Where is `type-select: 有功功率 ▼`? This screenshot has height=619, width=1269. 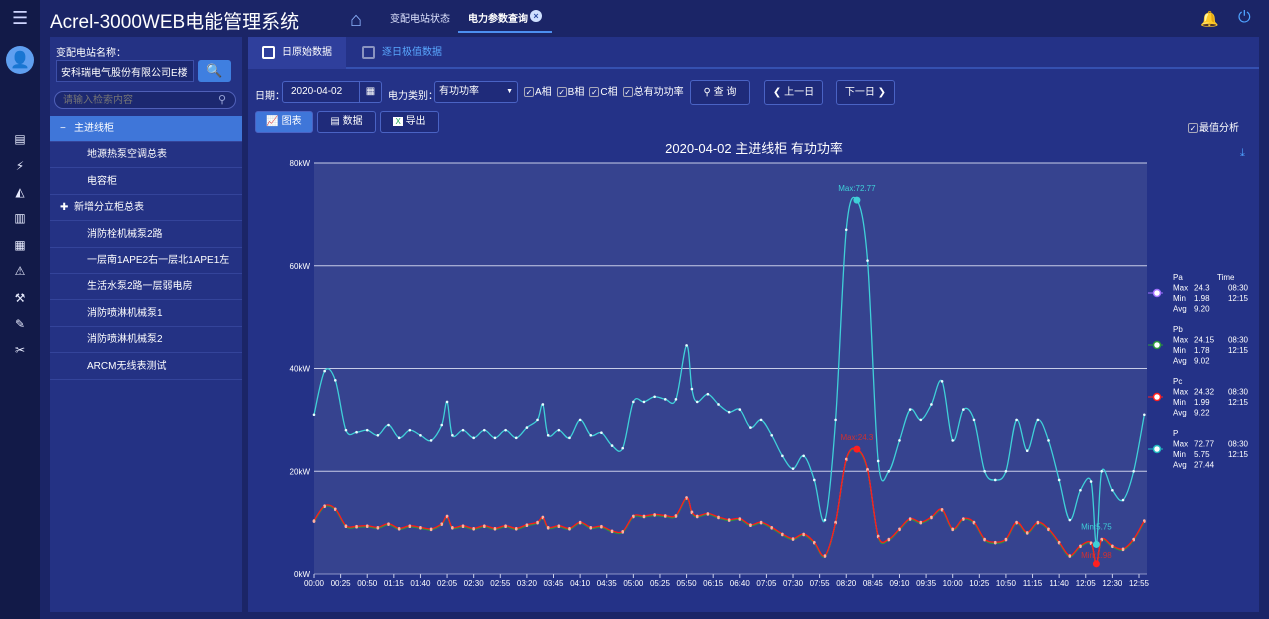 type-select: 有功功率 ▼ is located at coordinates (476, 92).